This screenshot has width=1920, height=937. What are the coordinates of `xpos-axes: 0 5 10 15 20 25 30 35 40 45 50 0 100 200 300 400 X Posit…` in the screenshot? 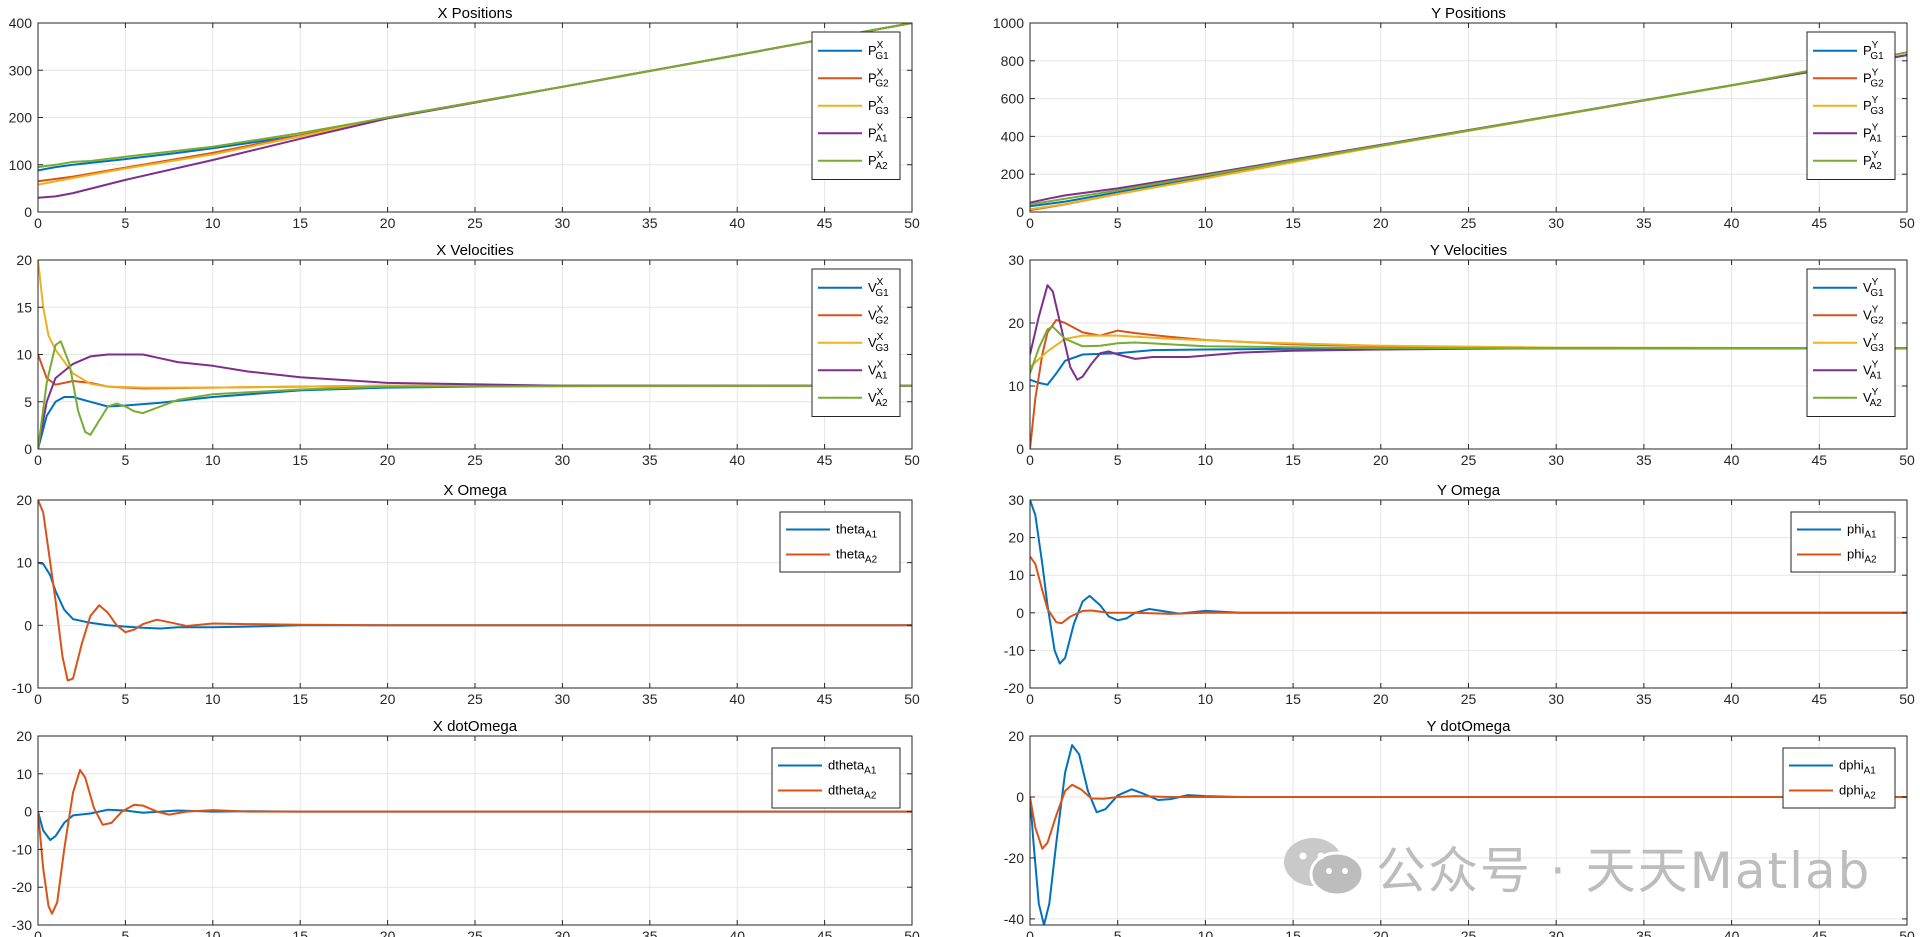 It's located at (464, 118).